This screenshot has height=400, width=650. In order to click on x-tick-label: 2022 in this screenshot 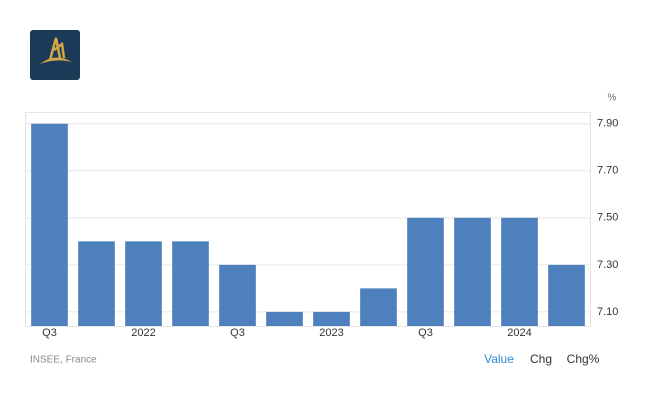, I will do `click(143, 333)`.